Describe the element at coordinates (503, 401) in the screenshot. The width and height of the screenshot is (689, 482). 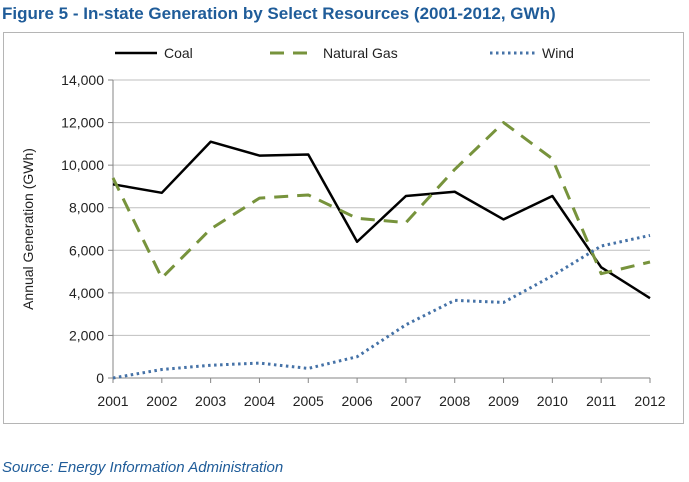
I see `x-tick-label: 2009` at that location.